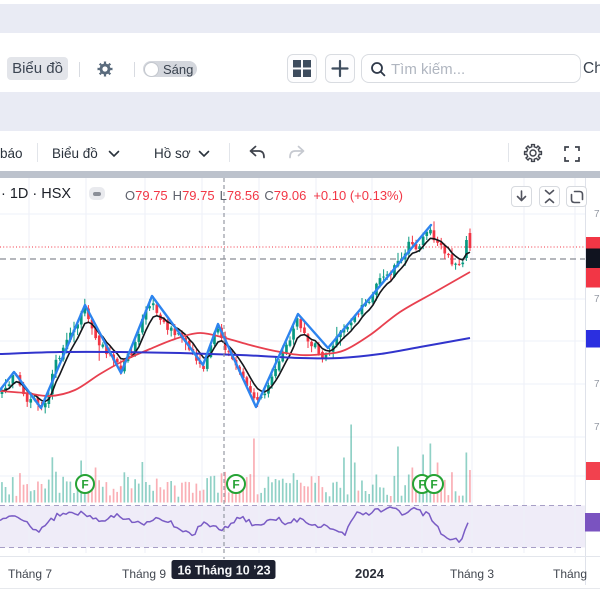 The width and height of the screenshot is (600, 600). Describe the element at coordinates (370, 573) in the screenshot. I see `svg-text: 2024` at that location.